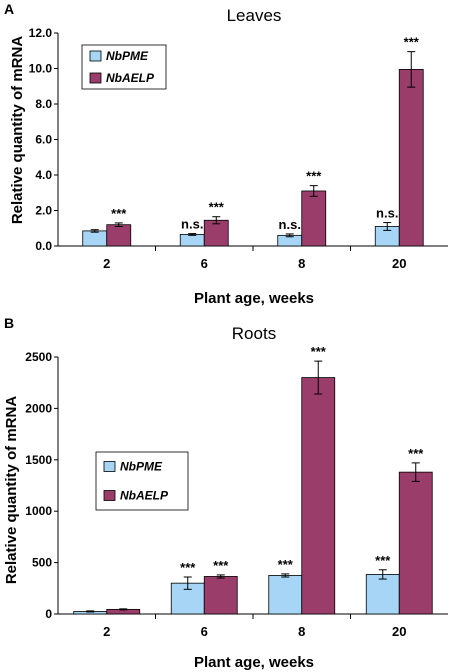 This screenshot has width=456, height=672. Describe the element at coordinates (141, 467) in the screenshot. I see `panel-b-legend-label-nbpme: NbPME` at that location.